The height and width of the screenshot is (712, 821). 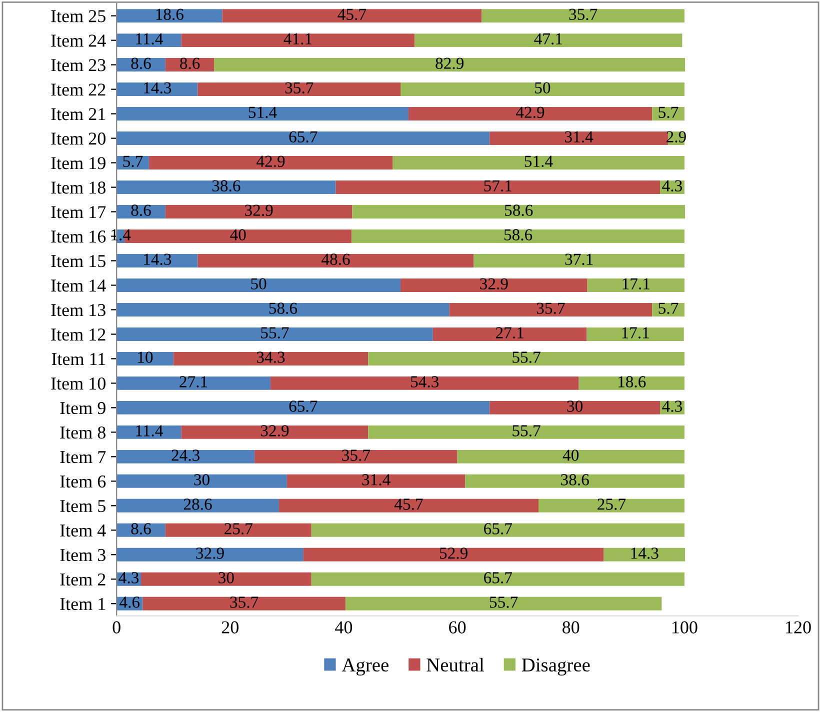 What do you see at coordinates (78, 40) in the screenshot?
I see `y-tick-label: Item 24` at bounding box center [78, 40].